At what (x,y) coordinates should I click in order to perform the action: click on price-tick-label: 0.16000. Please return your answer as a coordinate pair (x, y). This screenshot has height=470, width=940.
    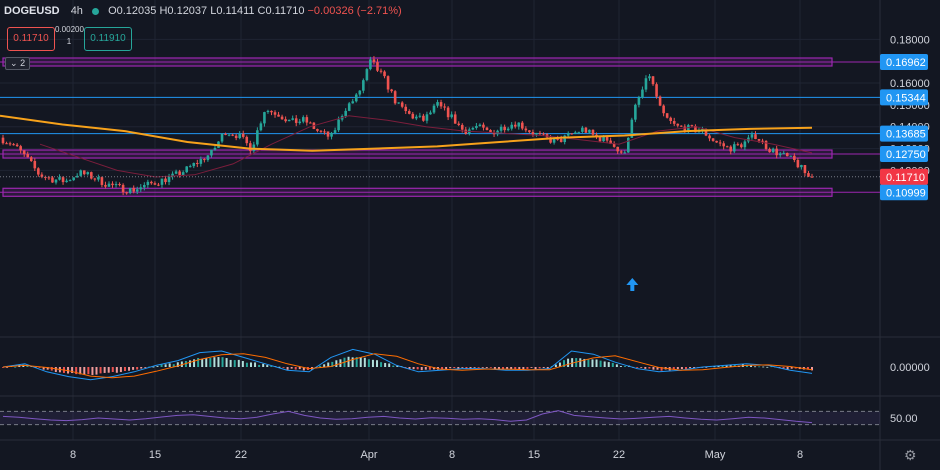
    Looking at the image, I should click on (910, 84).